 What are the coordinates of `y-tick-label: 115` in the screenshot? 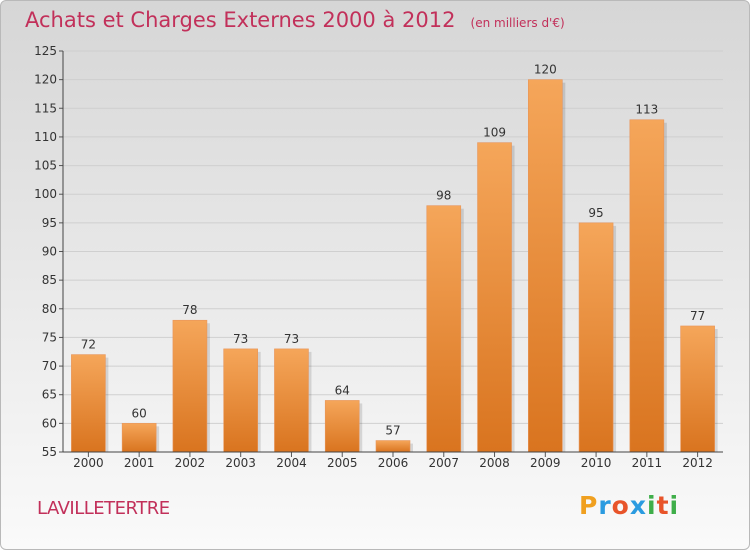 It's located at (45, 108).